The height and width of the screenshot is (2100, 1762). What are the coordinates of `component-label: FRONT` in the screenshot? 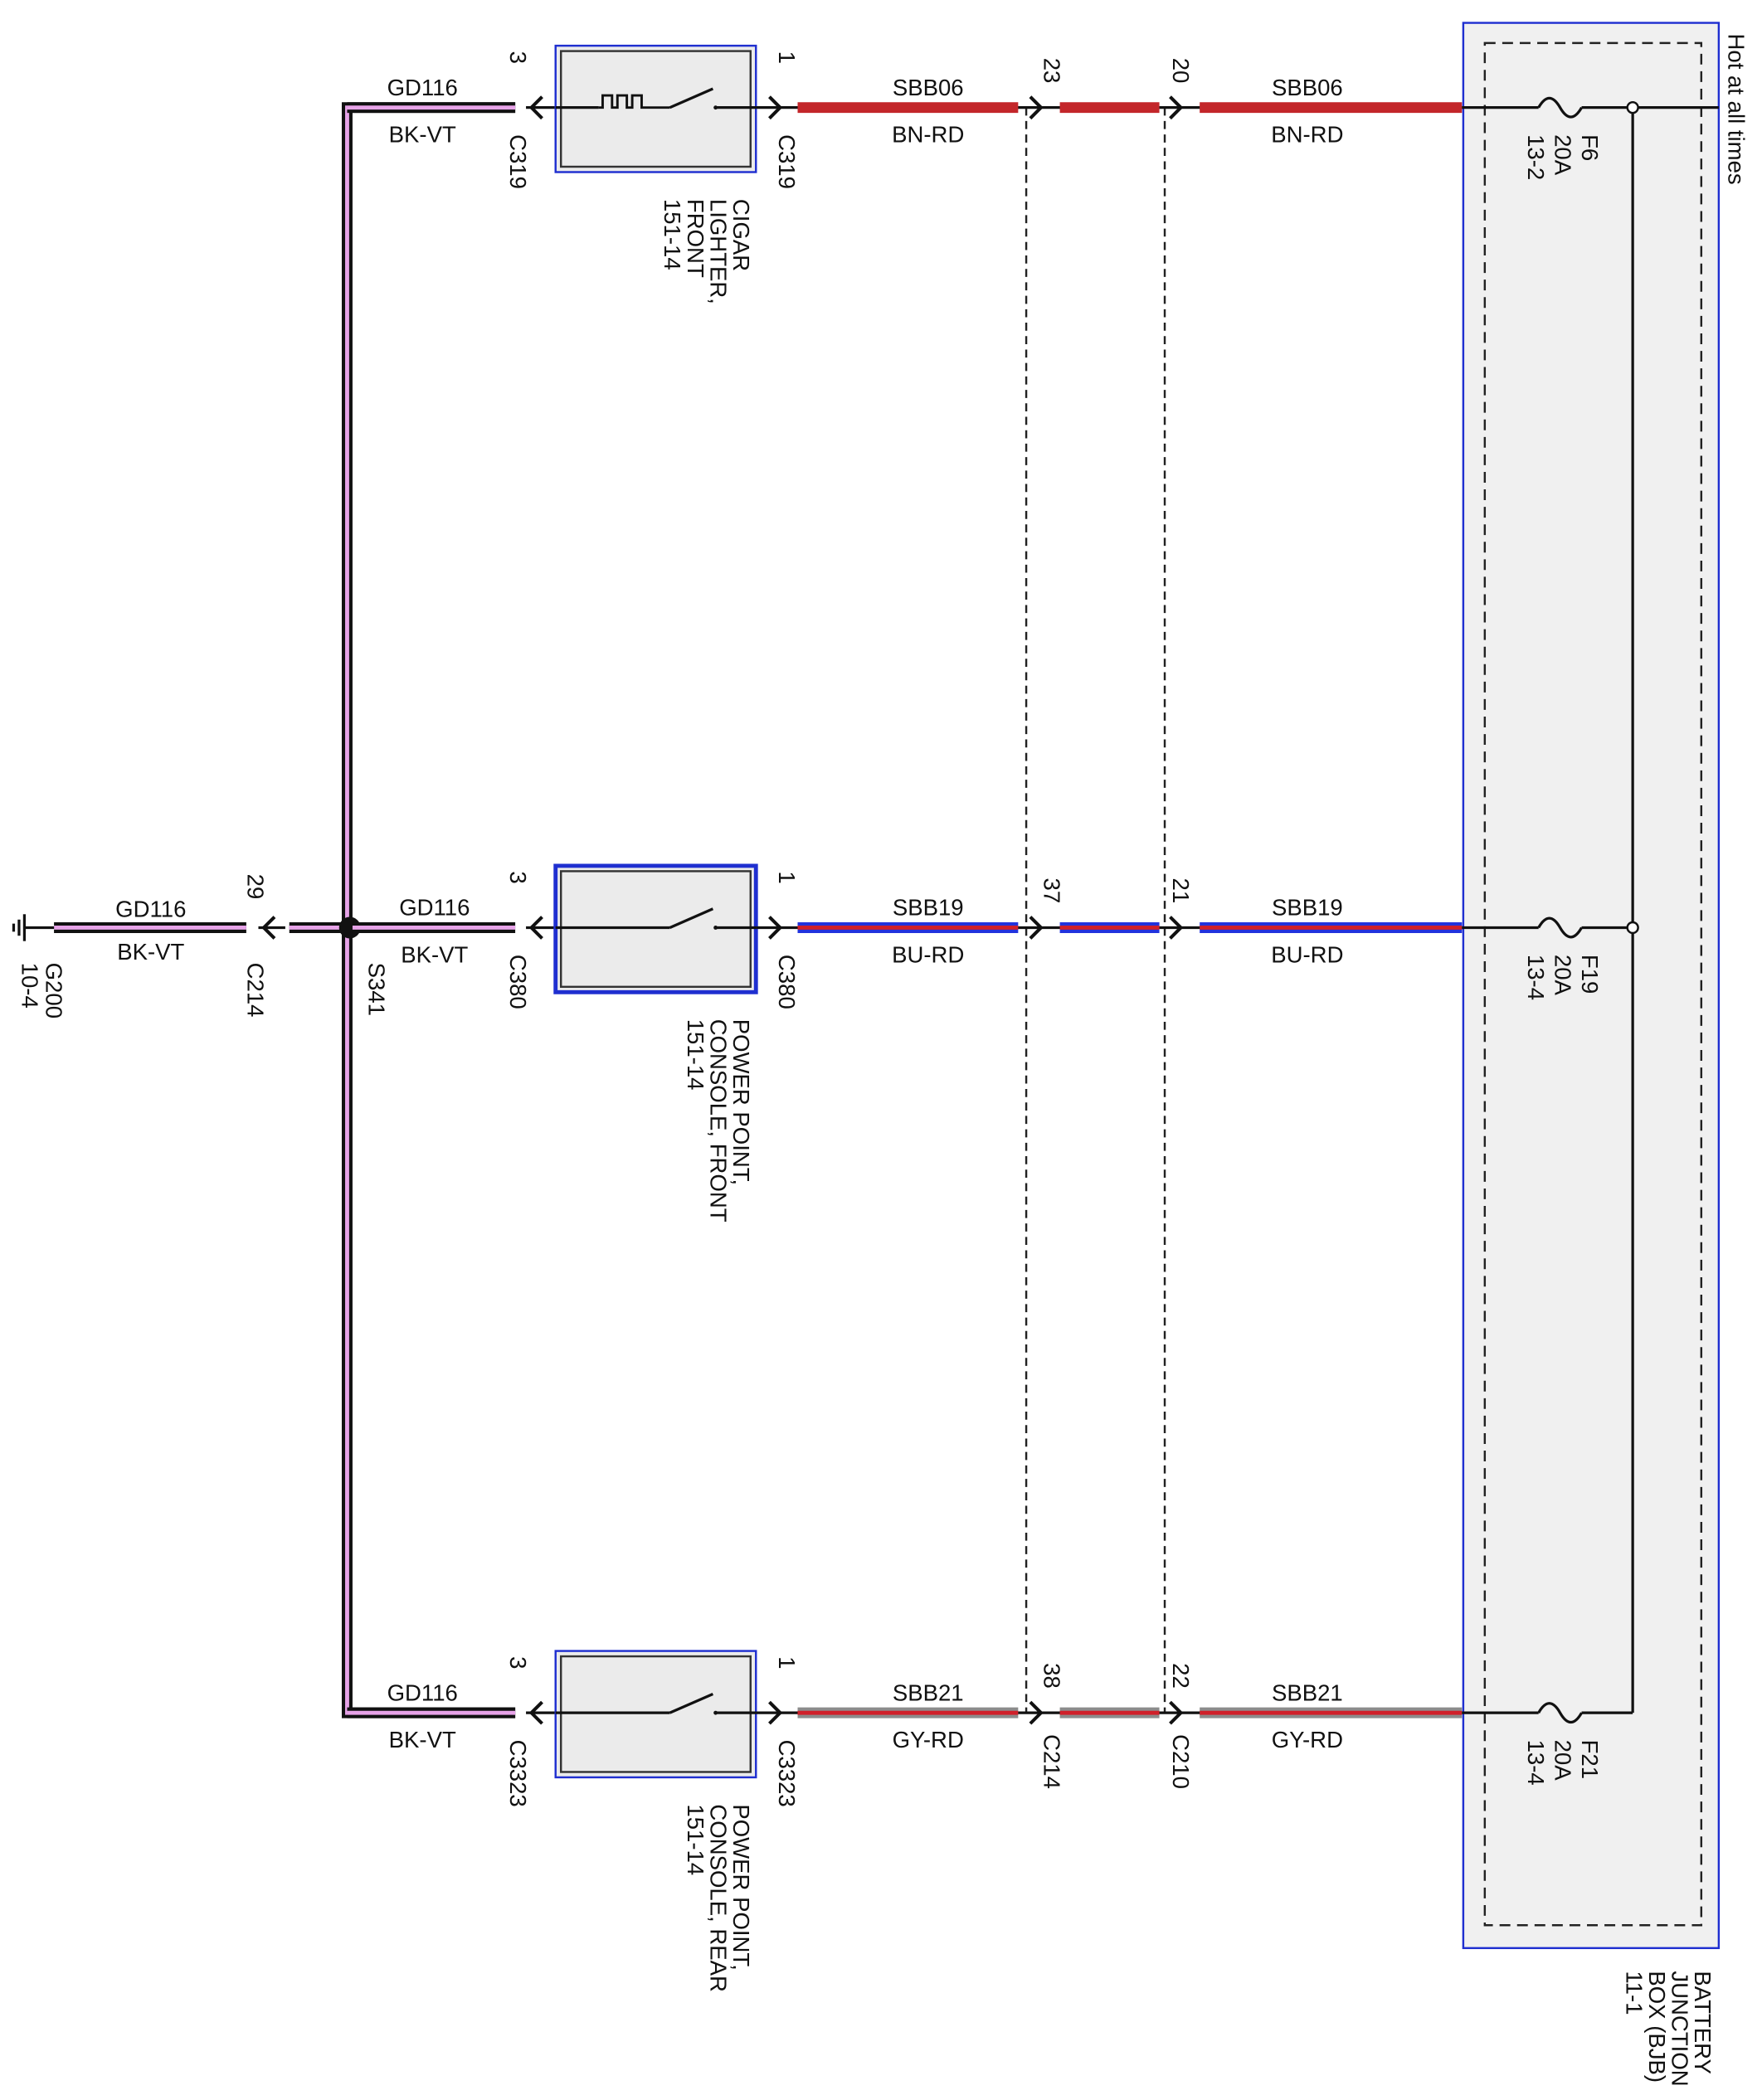 It's located at (695, 238).